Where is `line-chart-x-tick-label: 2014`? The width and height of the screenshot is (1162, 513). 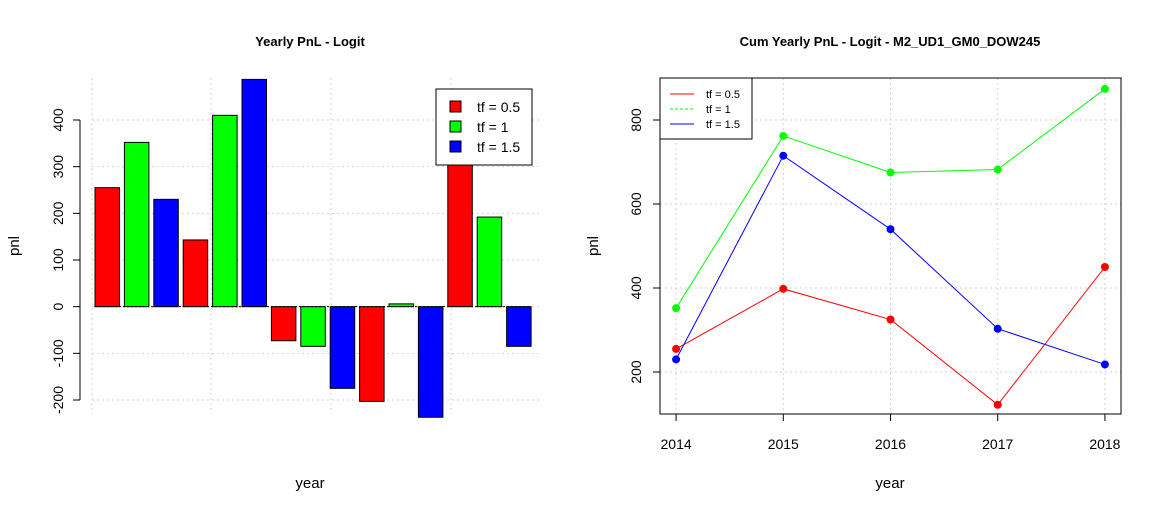 line-chart-x-tick-label: 2014 is located at coordinates (676, 444).